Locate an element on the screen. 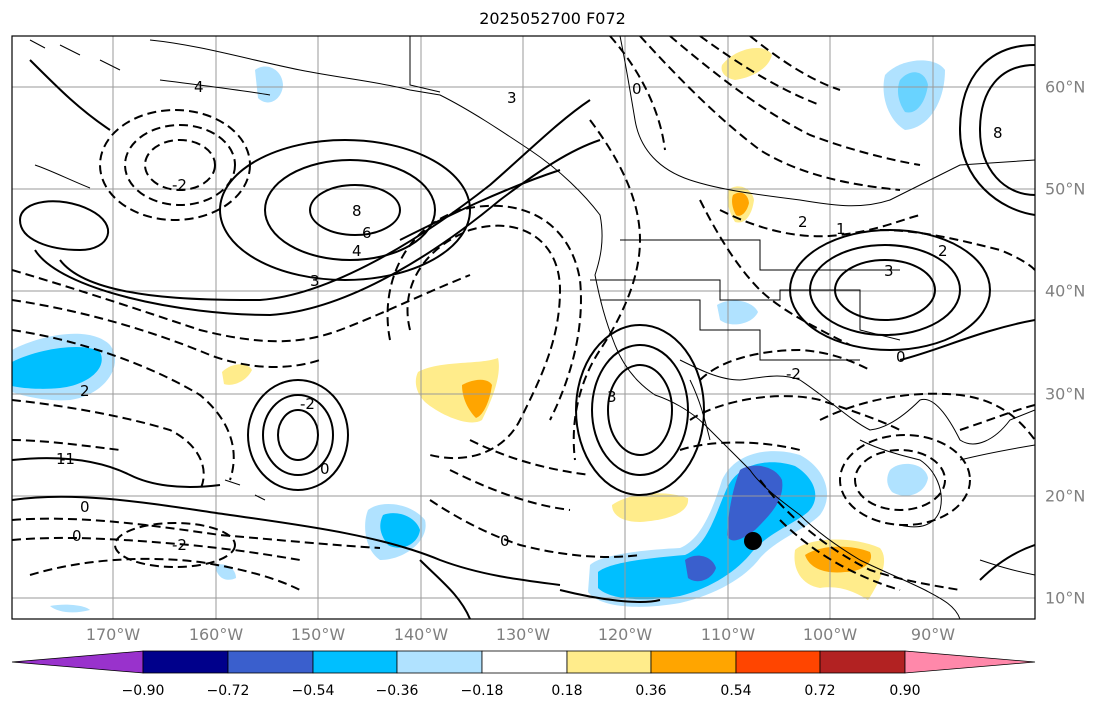 This screenshot has width=1105, height=712. map-title: 2025052700 F072 is located at coordinates (552, 18).